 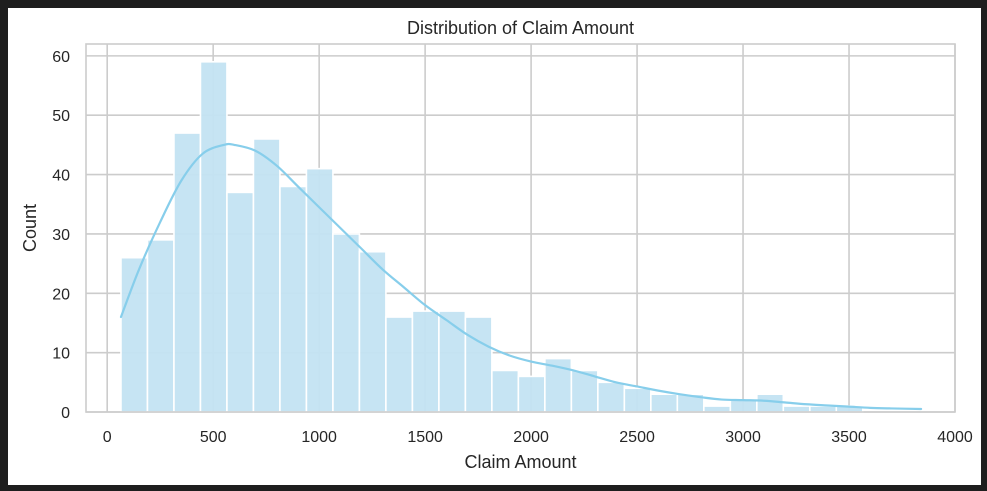 I want to click on x-tick-label: 4000, so click(x=955, y=437).